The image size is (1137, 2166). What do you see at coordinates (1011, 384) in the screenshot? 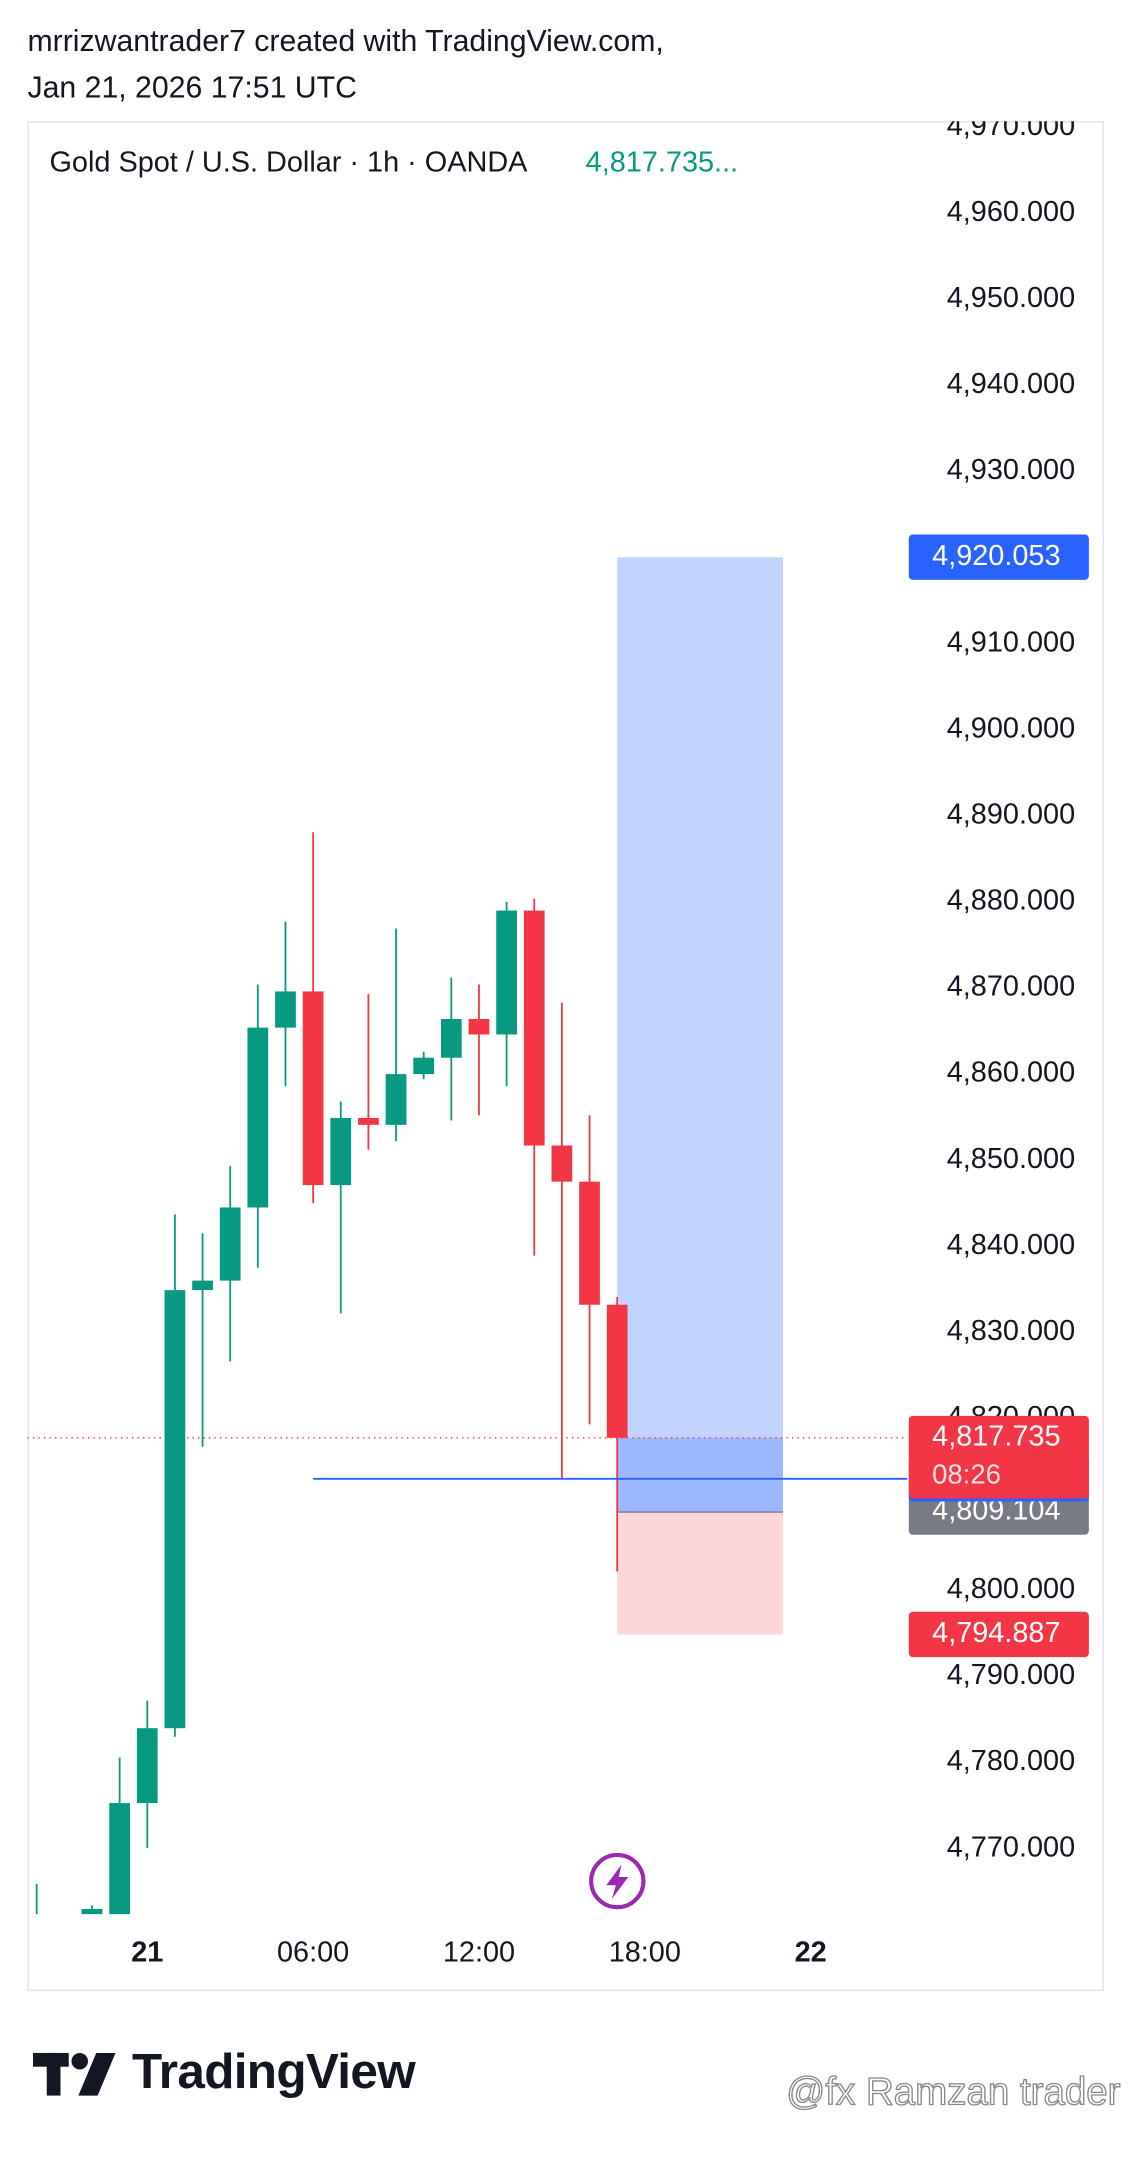
I see `y-tick-label: 4,940.000` at bounding box center [1011, 384].